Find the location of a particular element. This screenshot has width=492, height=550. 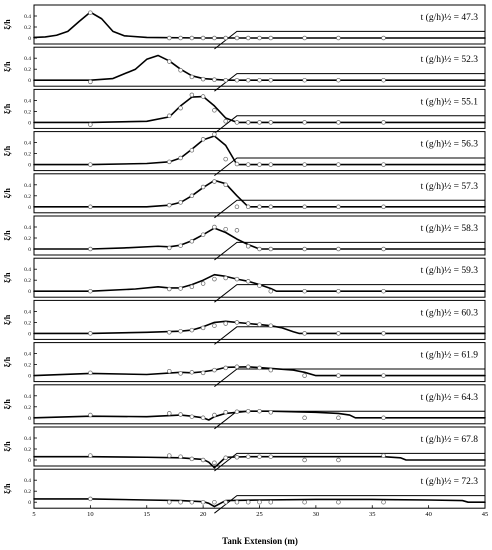

panel: 0 0.2 0.4 ξ/h t (g/h)½ = 67.8 is located at coordinates (244, 449).